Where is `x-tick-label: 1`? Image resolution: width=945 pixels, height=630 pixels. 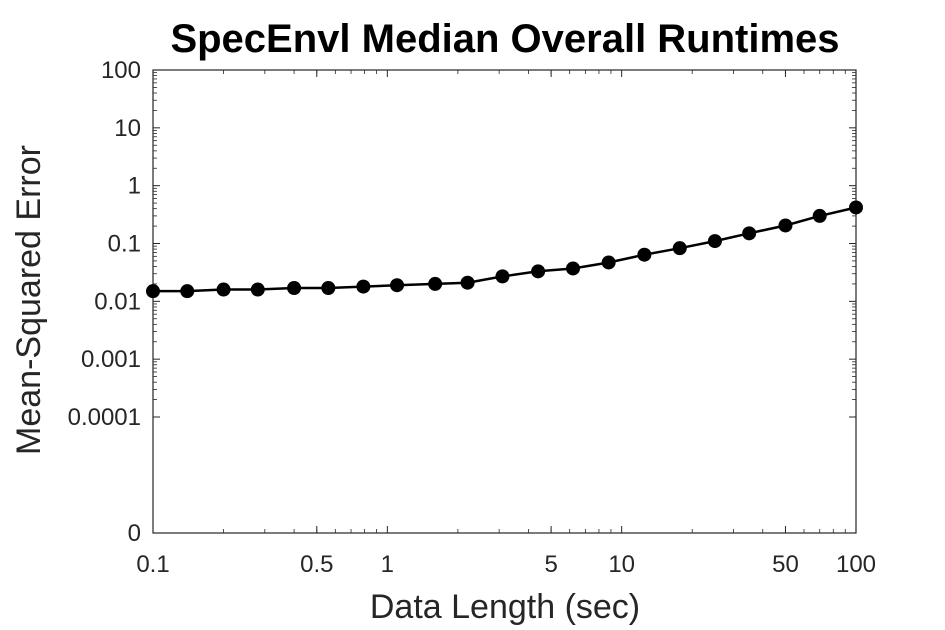 x-tick-label: 1 is located at coordinates (387, 564).